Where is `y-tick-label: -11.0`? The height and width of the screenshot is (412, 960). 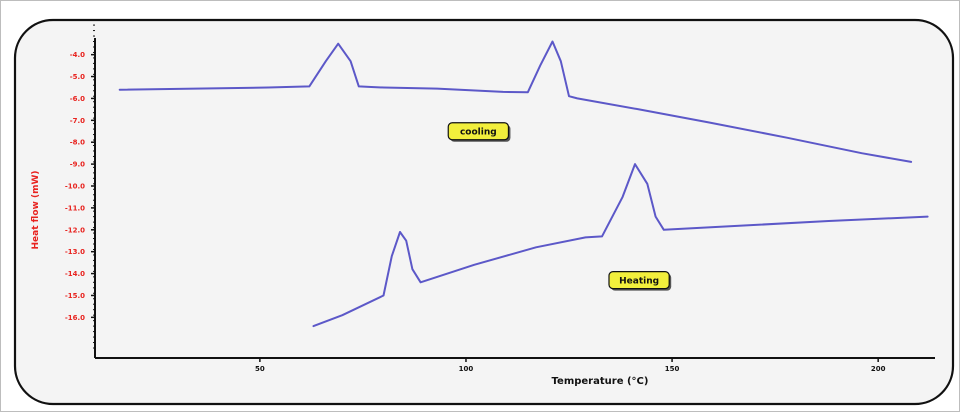 y-tick-label: -11.0 is located at coordinates (75, 208).